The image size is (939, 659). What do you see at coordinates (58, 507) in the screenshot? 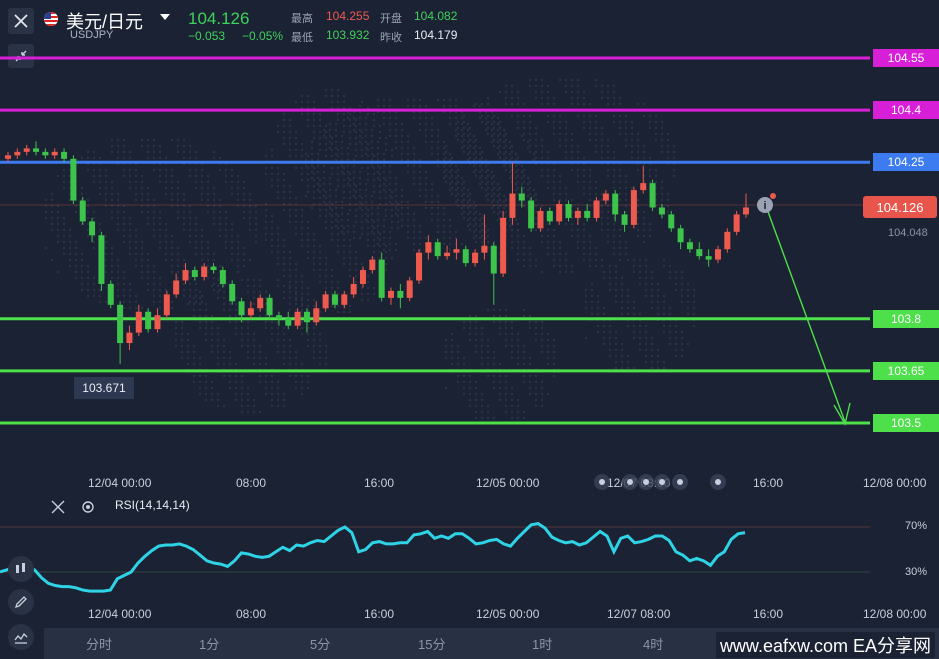
I see `rsi-close-icon` at bounding box center [58, 507].